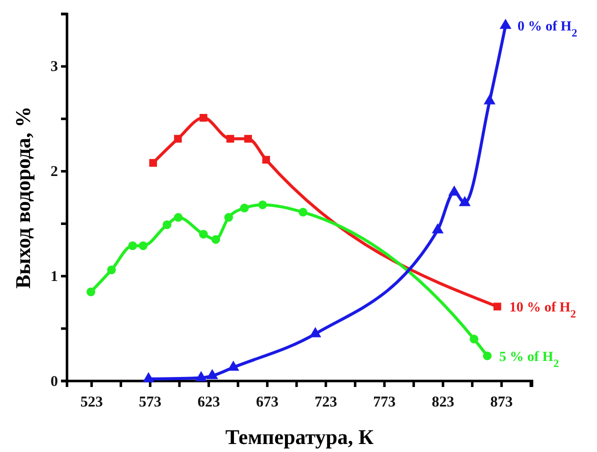 This screenshot has height=452, width=597. Describe the element at coordinates (91, 402) in the screenshot. I see `x-tick-label: 523` at that location.